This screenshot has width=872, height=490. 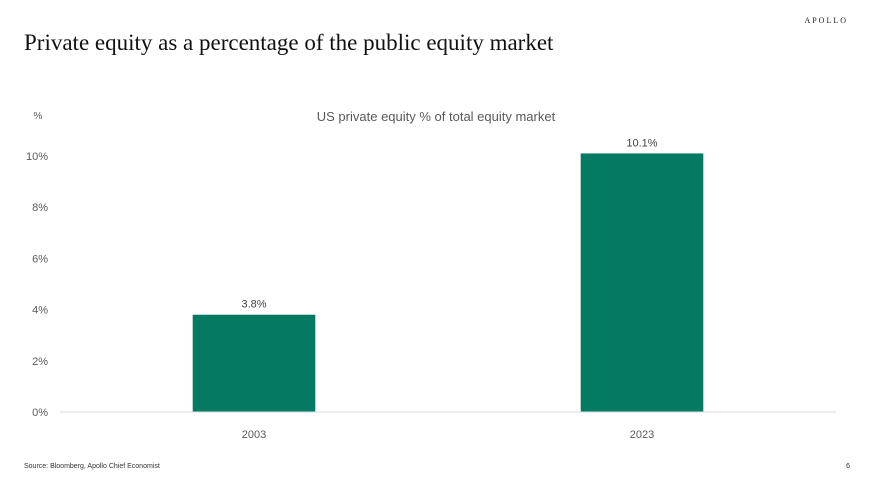 I want to click on page-number: 6, so click(x=848, y=466).